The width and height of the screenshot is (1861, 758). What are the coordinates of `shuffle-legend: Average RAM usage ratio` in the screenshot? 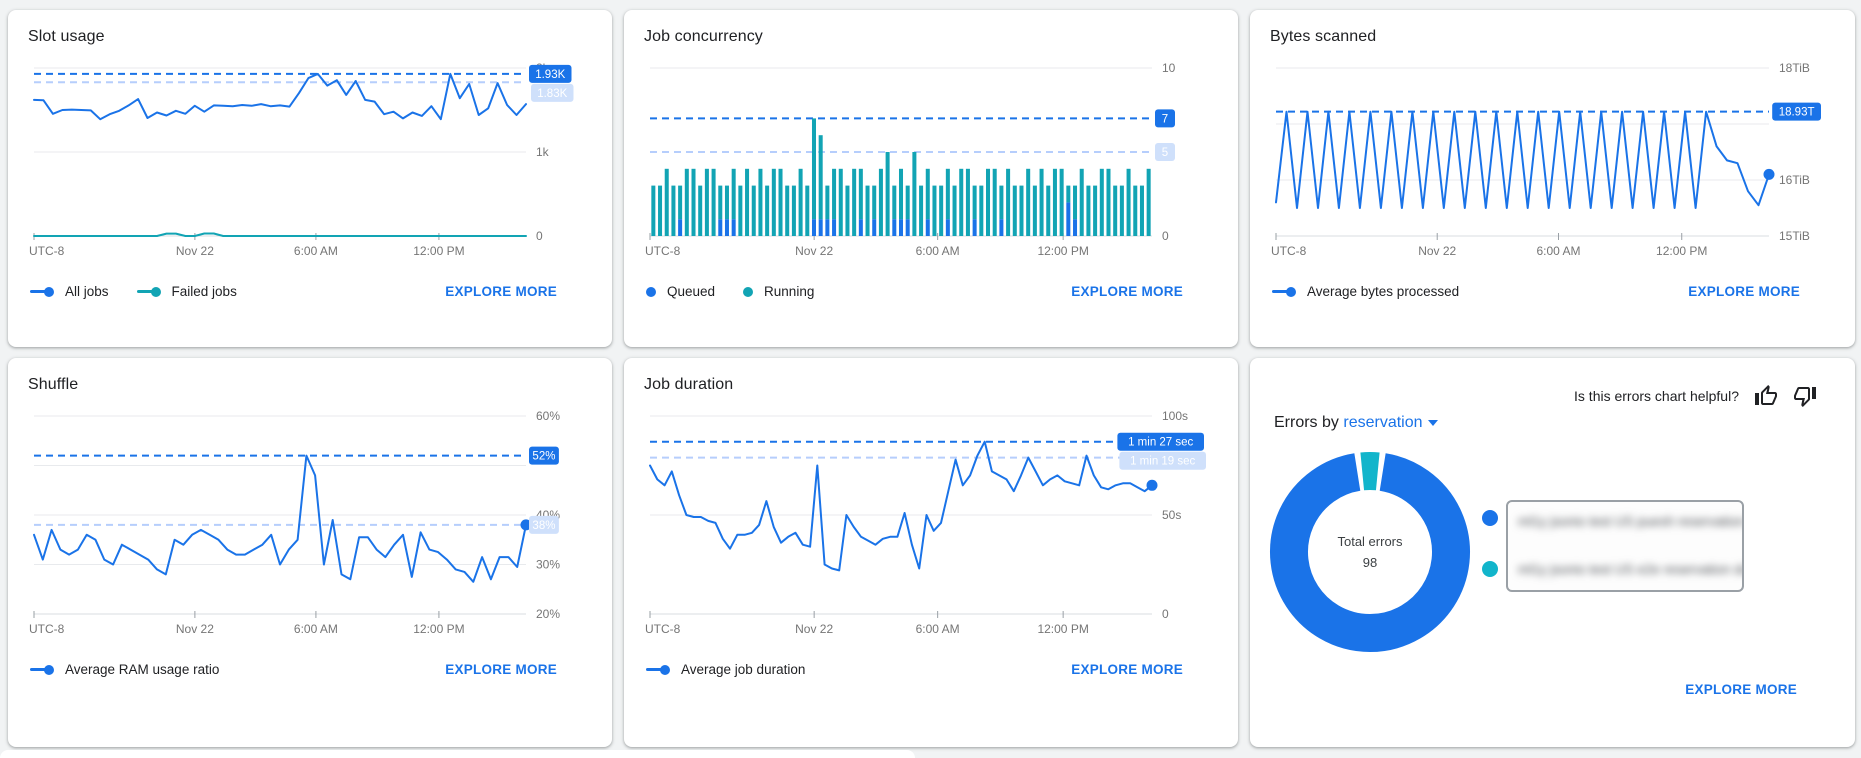 It's located at (124, 669).